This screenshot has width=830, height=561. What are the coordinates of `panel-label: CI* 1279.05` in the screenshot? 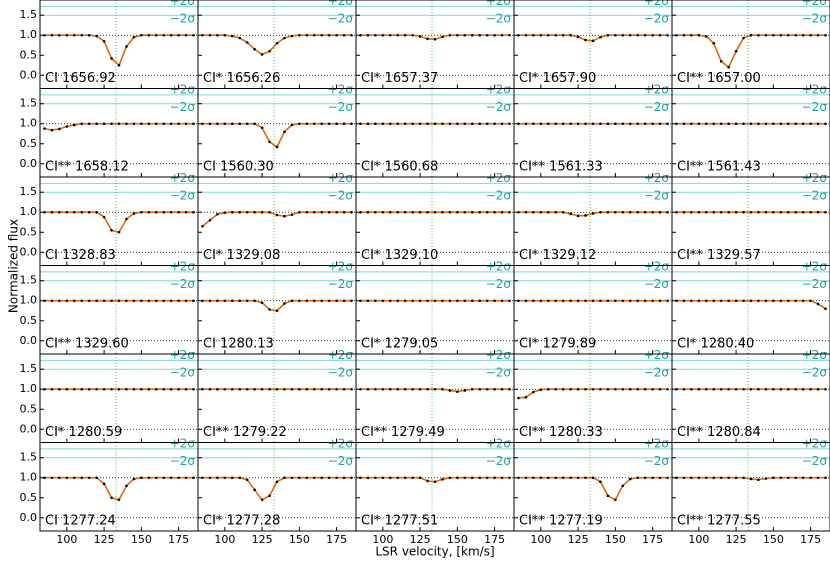 It's located at (399, 344).